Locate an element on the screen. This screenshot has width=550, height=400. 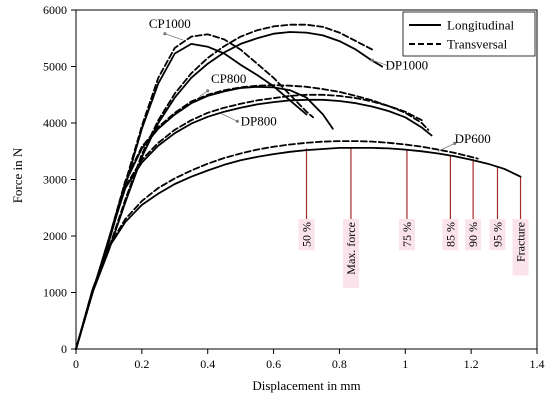
marker-label-bg-fracture is located at coordinates (520, 247).